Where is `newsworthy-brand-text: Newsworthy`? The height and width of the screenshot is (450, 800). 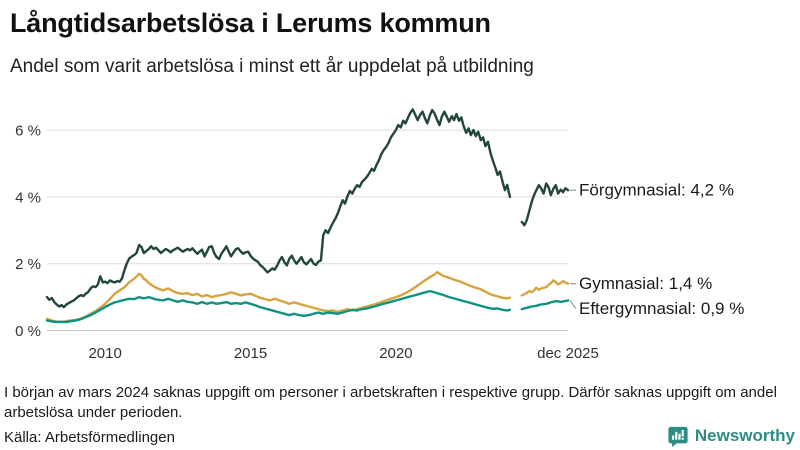 newsworthy-brand-text: Newsworthy is located at coordinates (744, 435).